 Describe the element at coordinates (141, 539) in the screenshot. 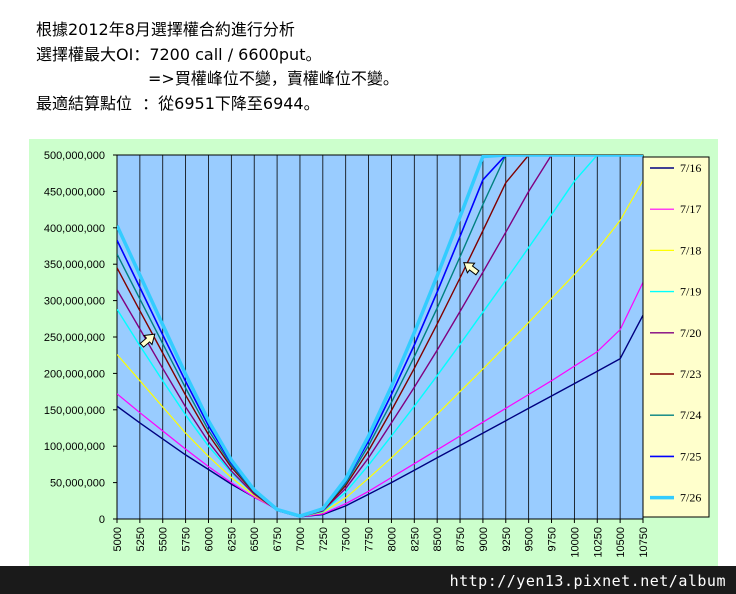

I see `x-tick-label: 5250` at that location.